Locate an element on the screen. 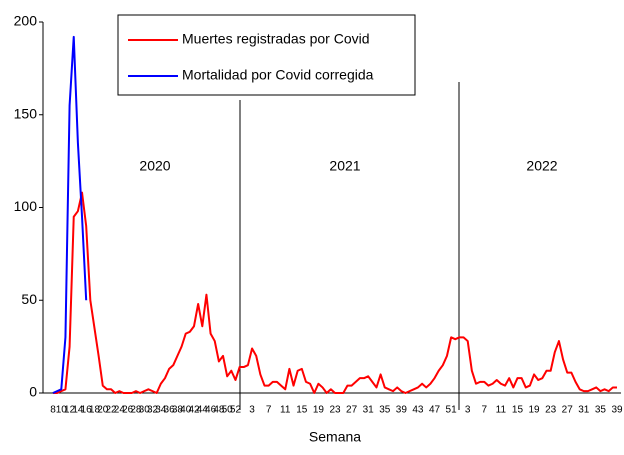 The height and width of the screenshot is (455, 624). x-tick-label: 52 is located at coordinates (236, 410).